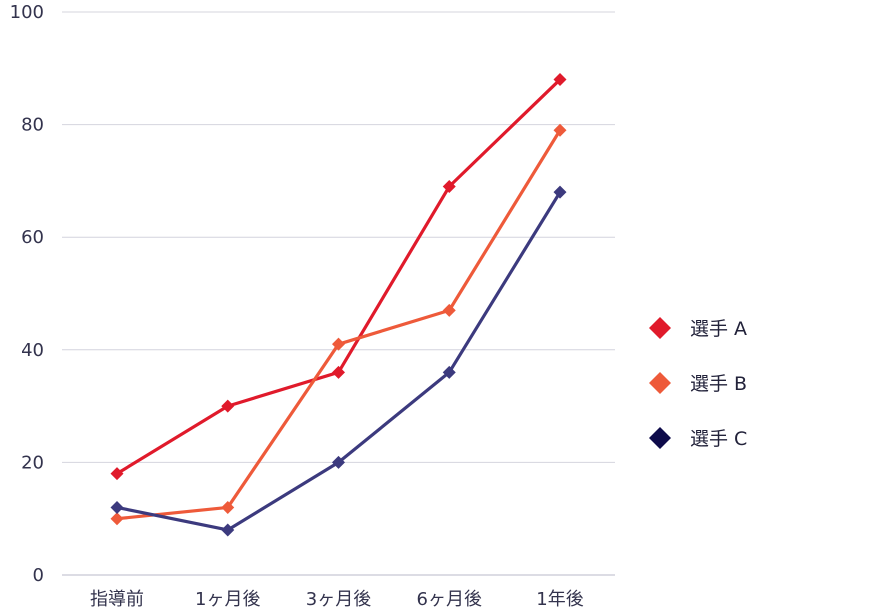  I want to click on x-tick-label: 1ヶ月後, so click(227, 599).